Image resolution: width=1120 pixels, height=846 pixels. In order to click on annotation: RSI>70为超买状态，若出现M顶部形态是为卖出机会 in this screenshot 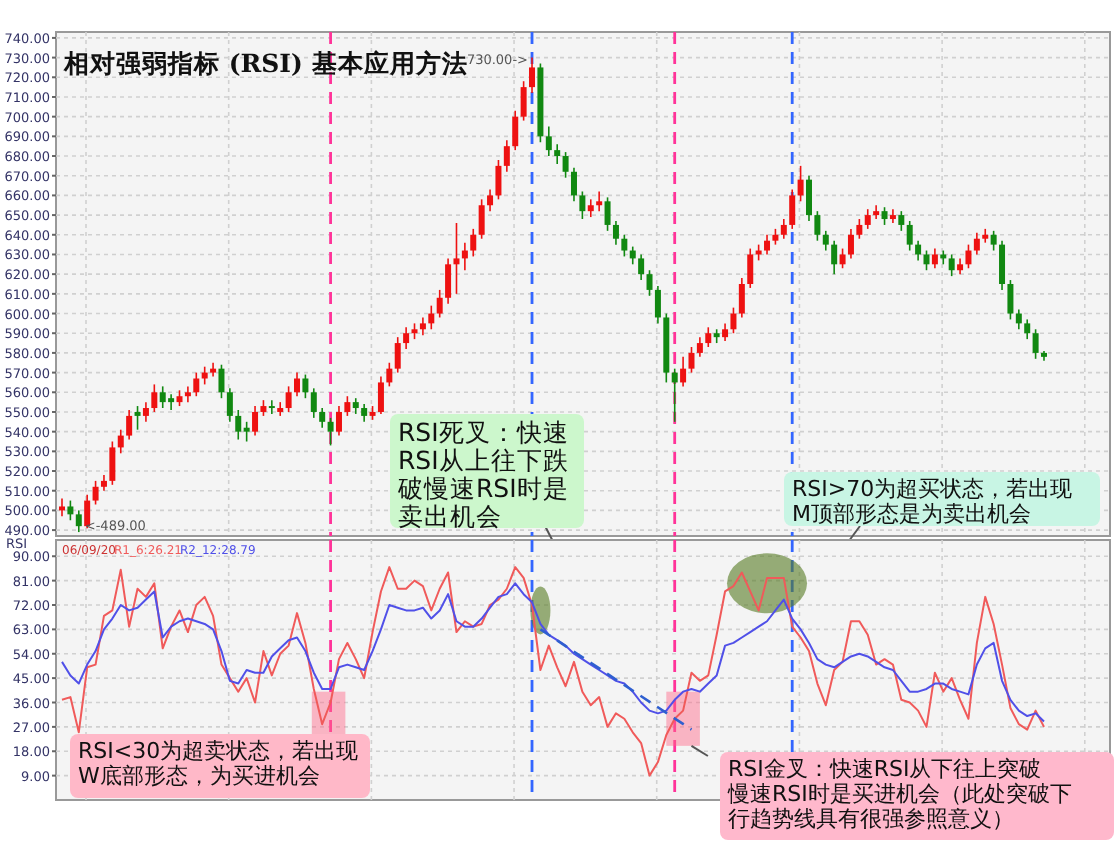, I will do `click(932, 501)`.